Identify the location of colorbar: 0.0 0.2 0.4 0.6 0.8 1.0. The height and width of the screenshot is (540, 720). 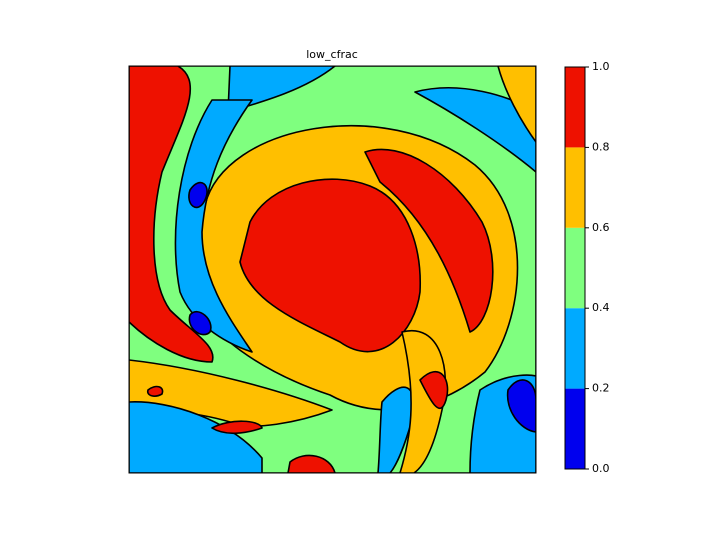
(587, 267).